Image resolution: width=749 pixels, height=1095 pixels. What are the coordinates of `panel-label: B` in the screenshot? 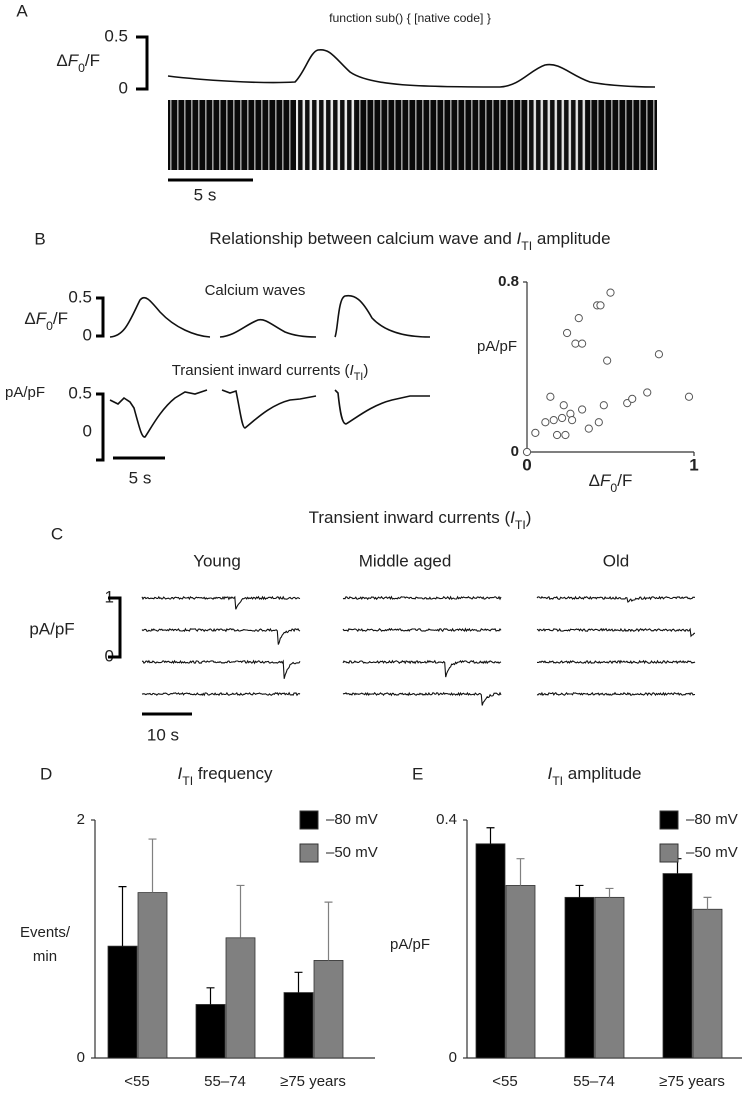 It's located at (39, 238).